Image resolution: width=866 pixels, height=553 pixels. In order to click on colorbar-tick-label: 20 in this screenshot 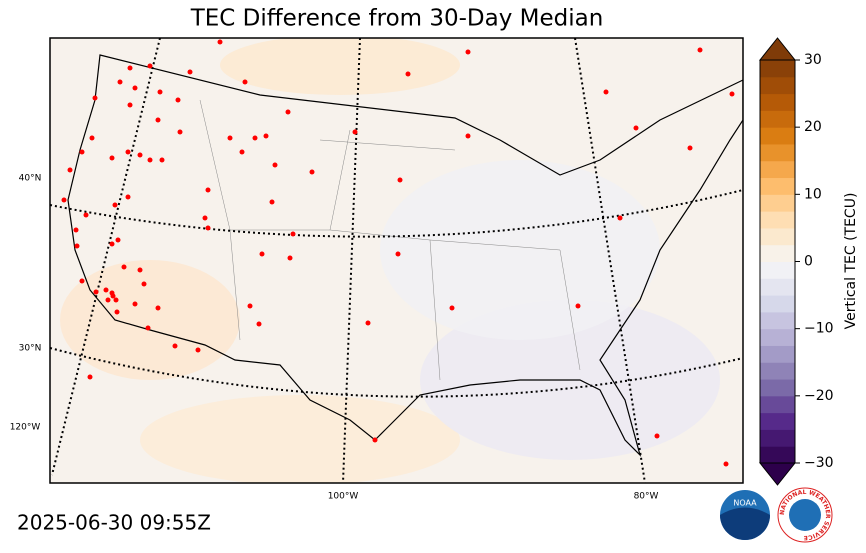, I will do `click(813, 127)`.